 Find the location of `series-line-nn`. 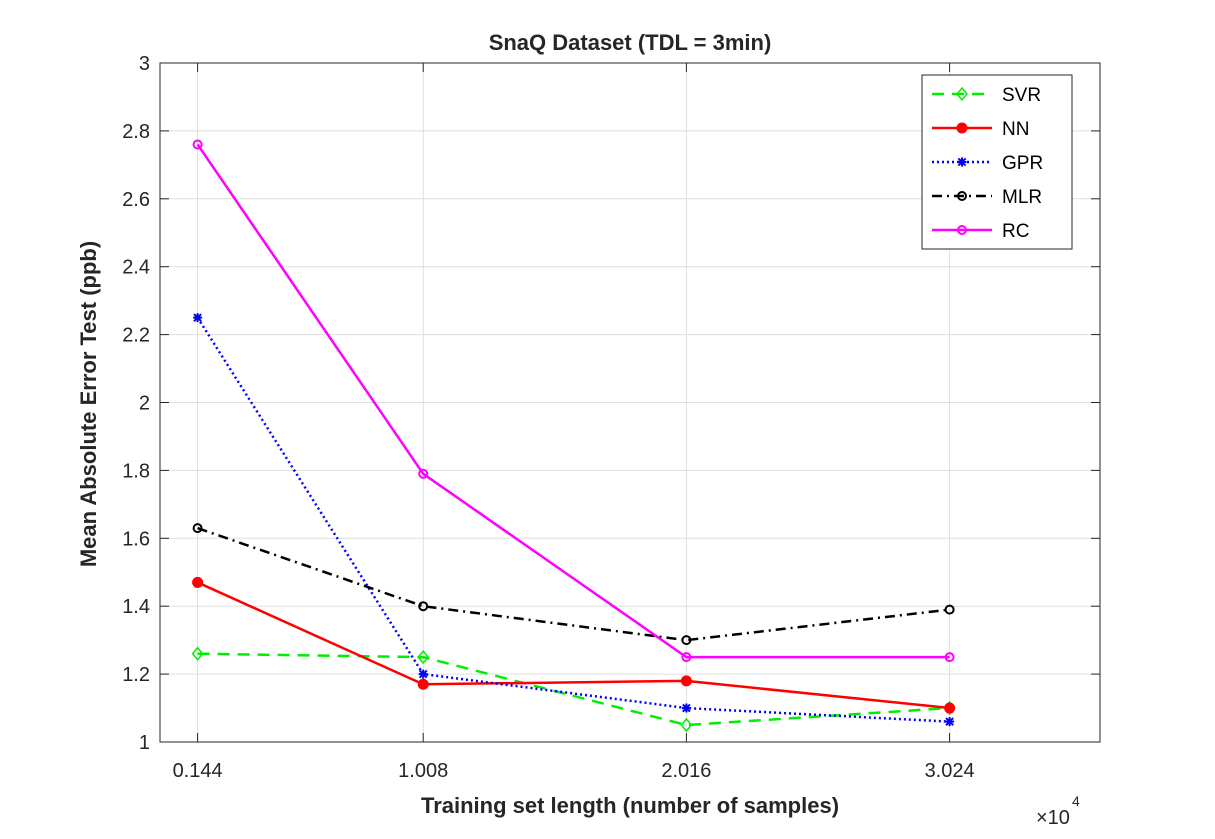

series-line-nn is located at coordinates (573, 645).